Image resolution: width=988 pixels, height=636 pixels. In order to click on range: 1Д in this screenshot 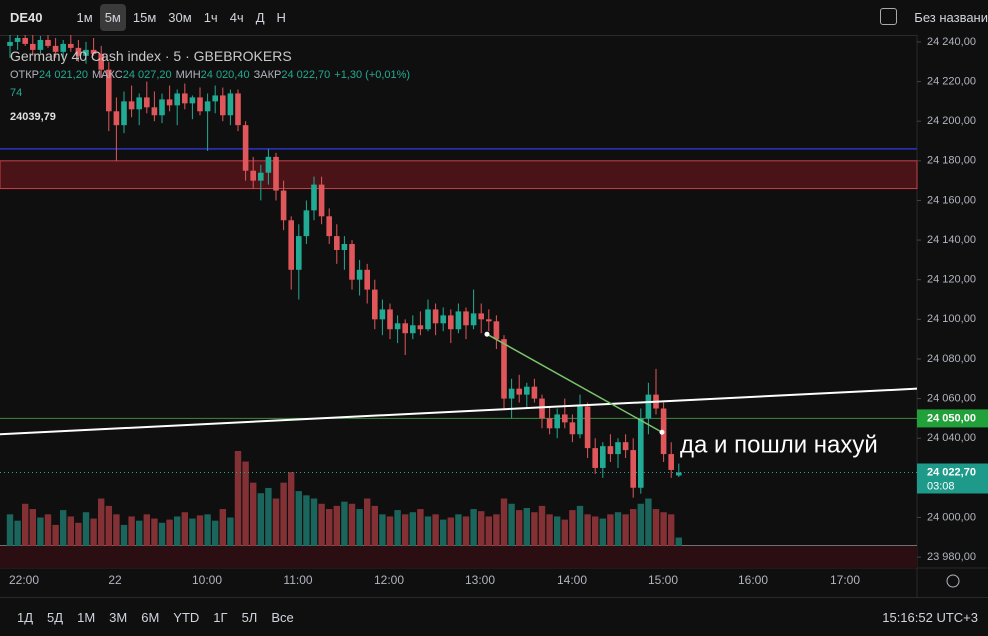, I will do `click(25, 617)`.